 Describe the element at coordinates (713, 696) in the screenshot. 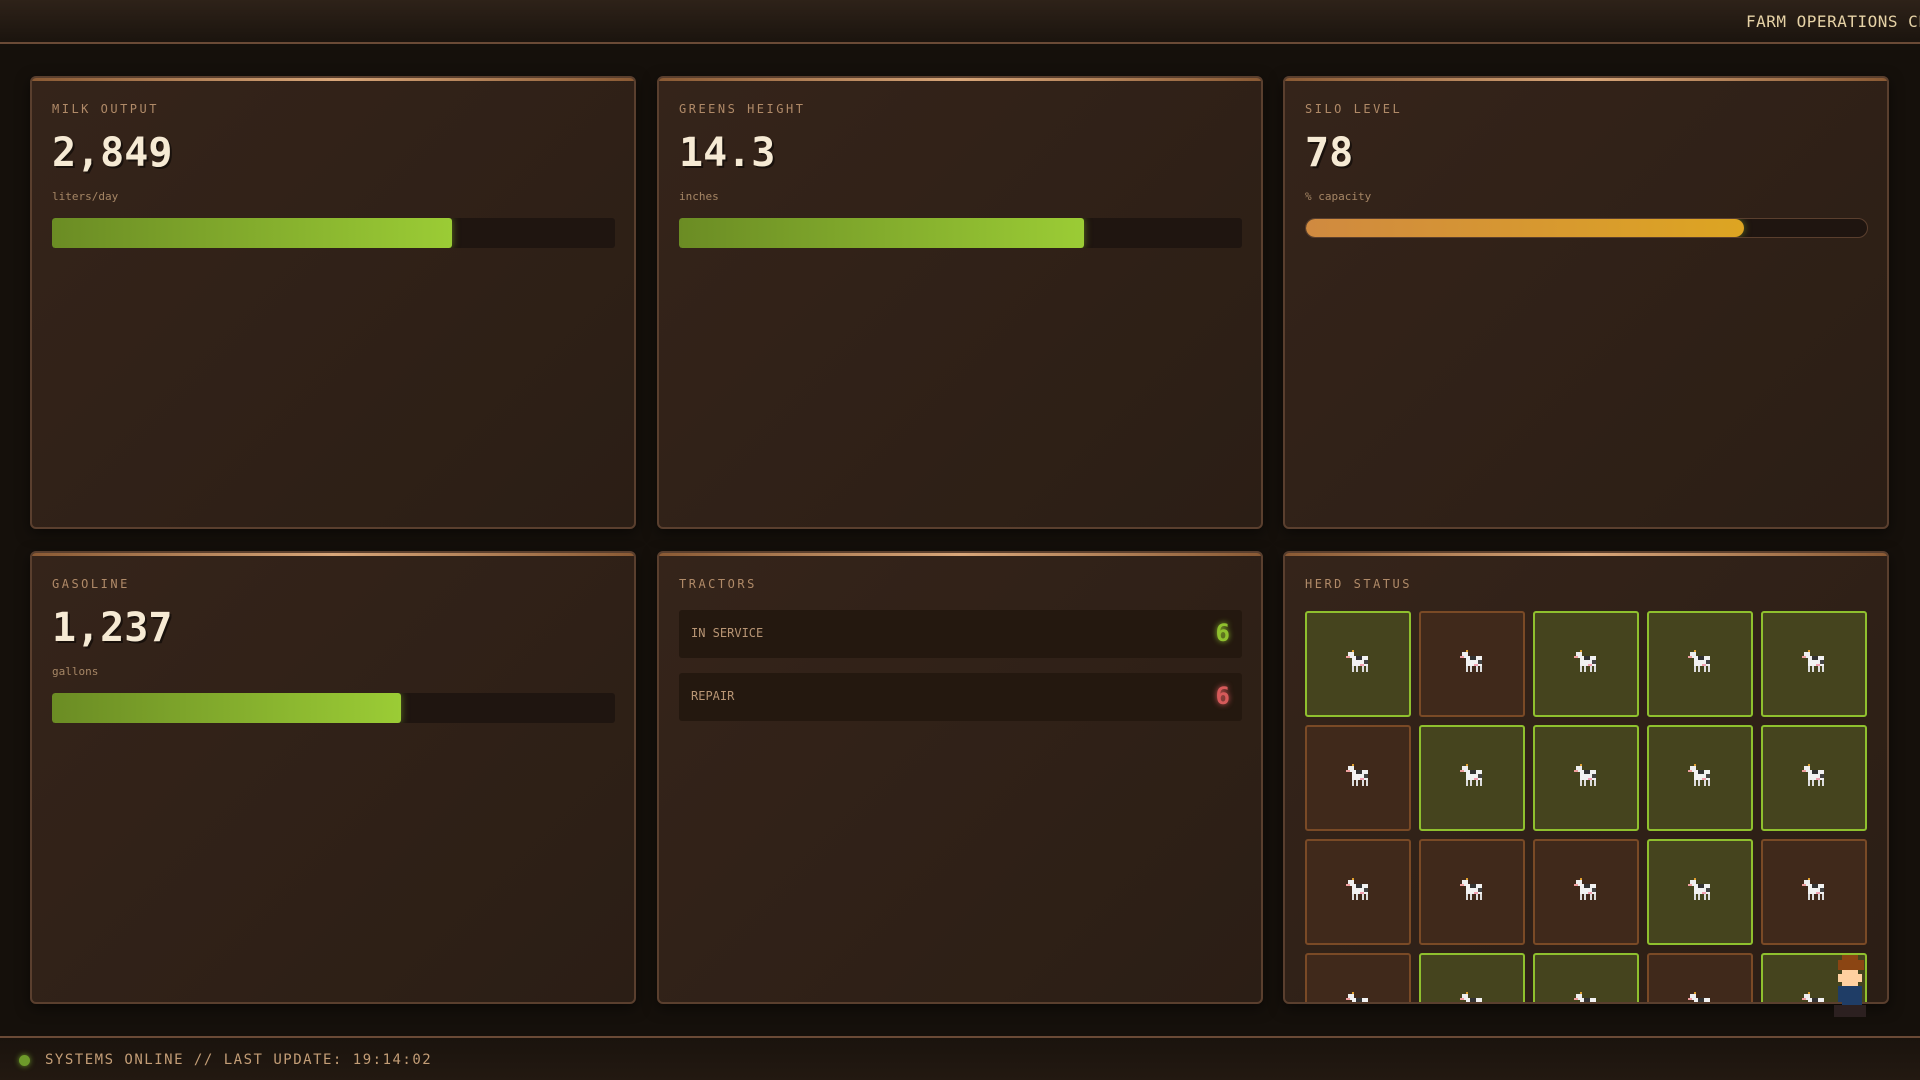

I see `row-label: REPAIR` at that location.